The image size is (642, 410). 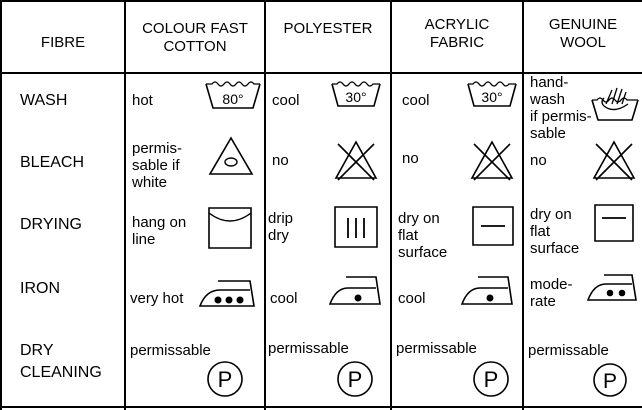 What do you see at coordinates (356, 227) in the screenshot?
I see `drip-dry-icon` at bounding box center [356, 227].